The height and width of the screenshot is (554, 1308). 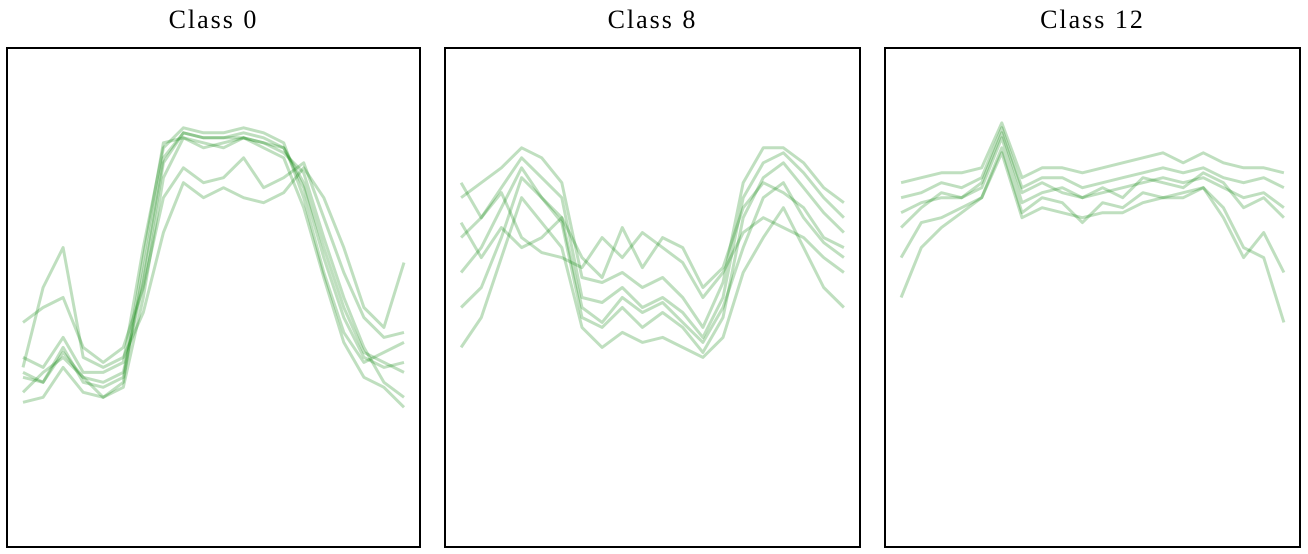 What do you see at coordinates (653, 19) in the screenshot?
I see `panel-title: Class 8` at bounding box center [653, 19].